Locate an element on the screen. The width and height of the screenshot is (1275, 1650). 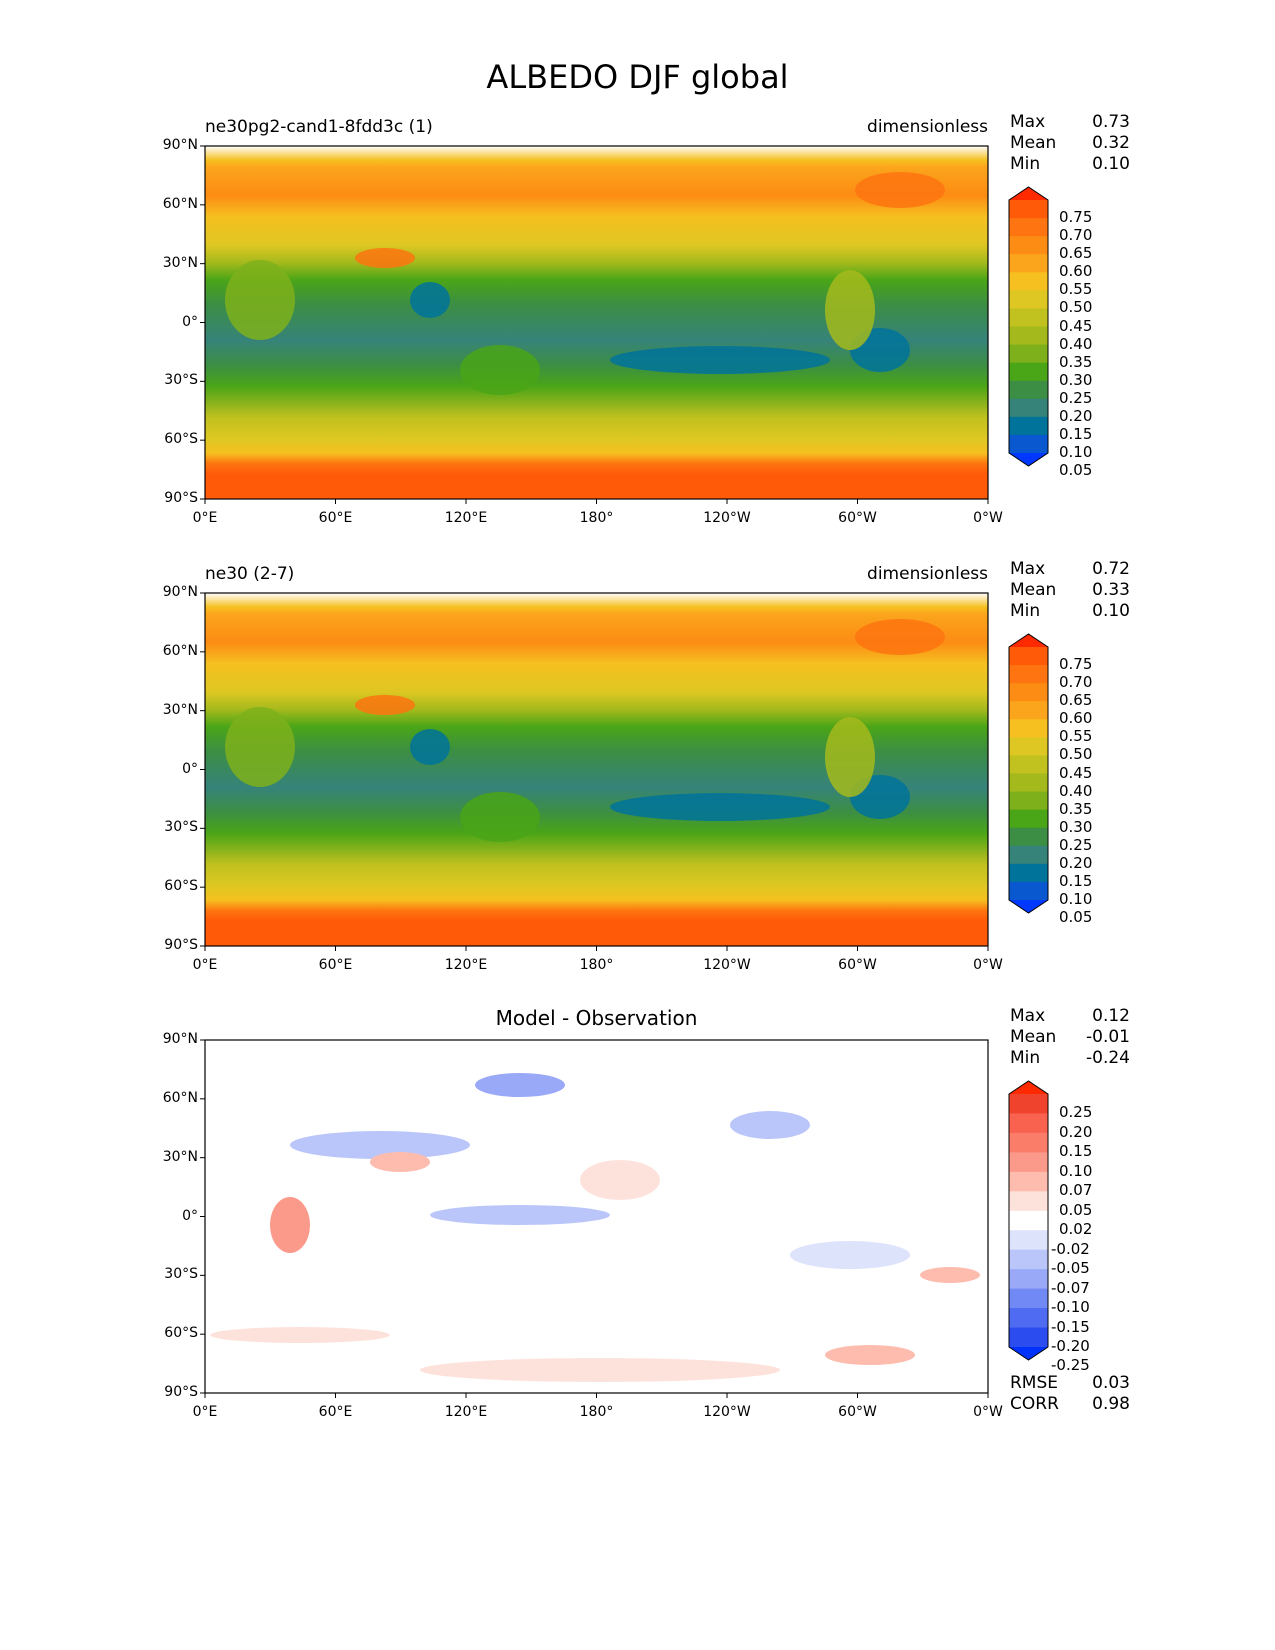
lon-tick-label: 120°W is located at coordinates (727, 965).